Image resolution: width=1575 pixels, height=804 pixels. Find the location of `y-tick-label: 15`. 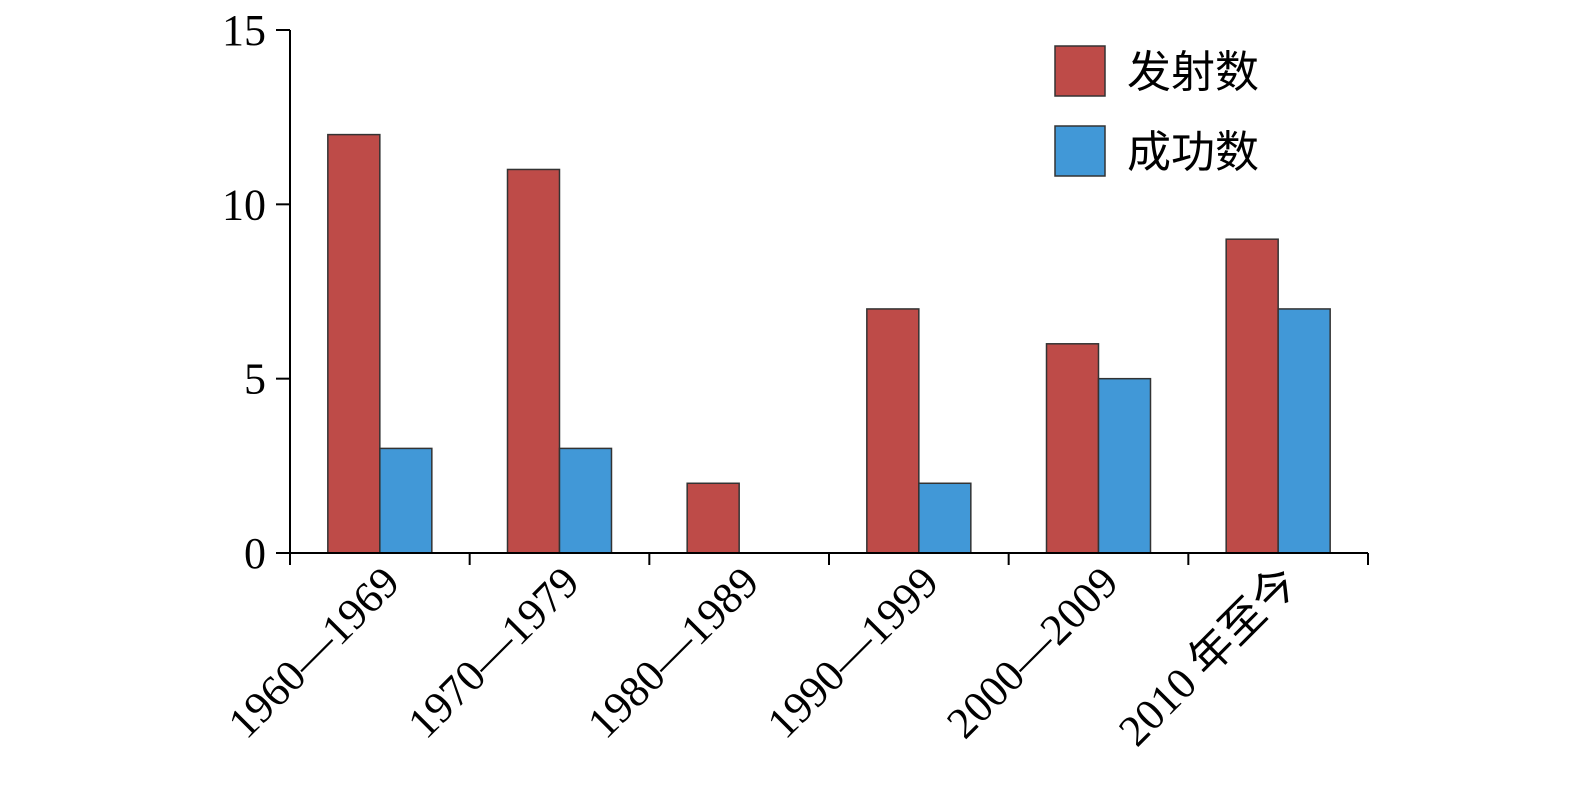

y-tick-label: 15 is located at coordinates (244, 30).